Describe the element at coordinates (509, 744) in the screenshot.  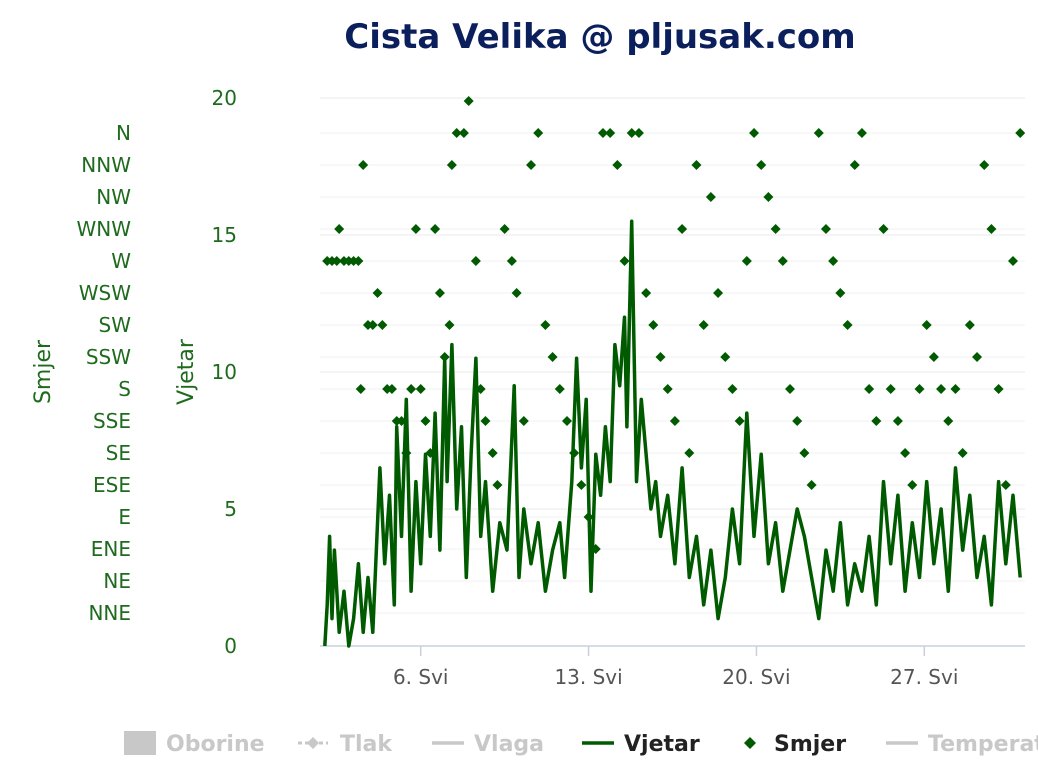
I see `legend-label: Vlaga` at that location.